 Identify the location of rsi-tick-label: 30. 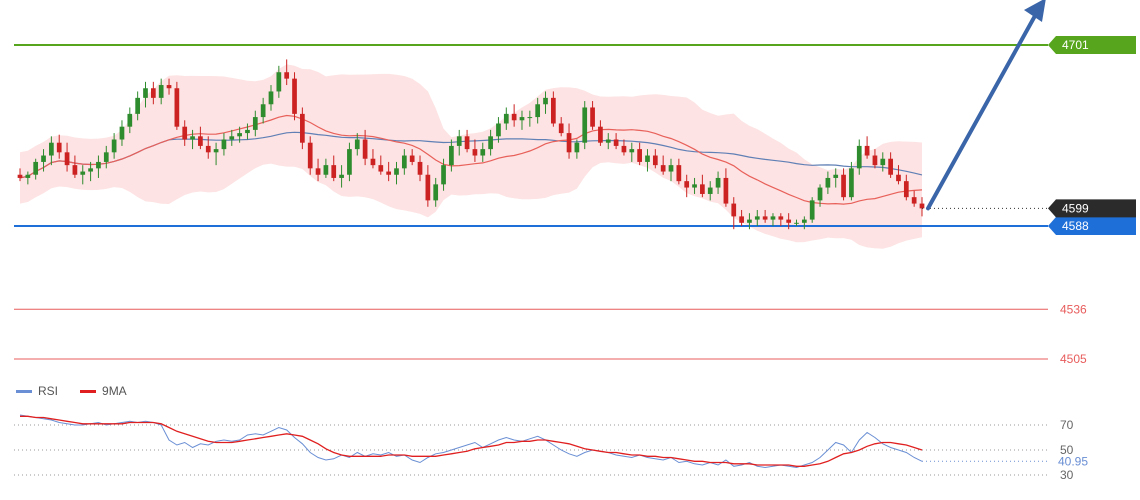
(1067, 475).